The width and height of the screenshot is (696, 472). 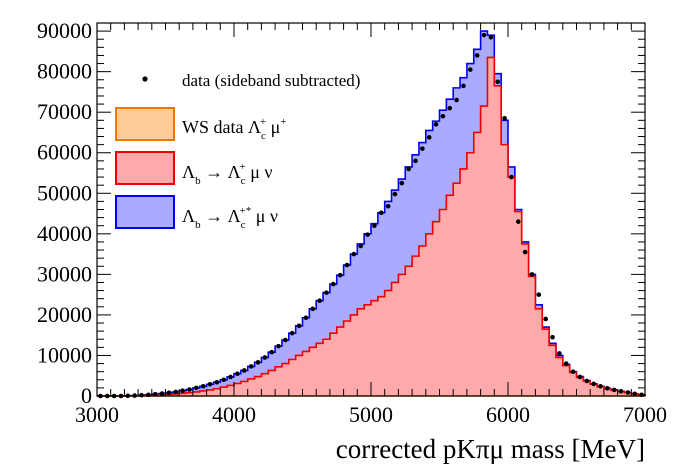 What do you see at coordinates (64, 30) in the screenshot?
I see `y-tick-label: 90000` at bounding box center [64, 30].